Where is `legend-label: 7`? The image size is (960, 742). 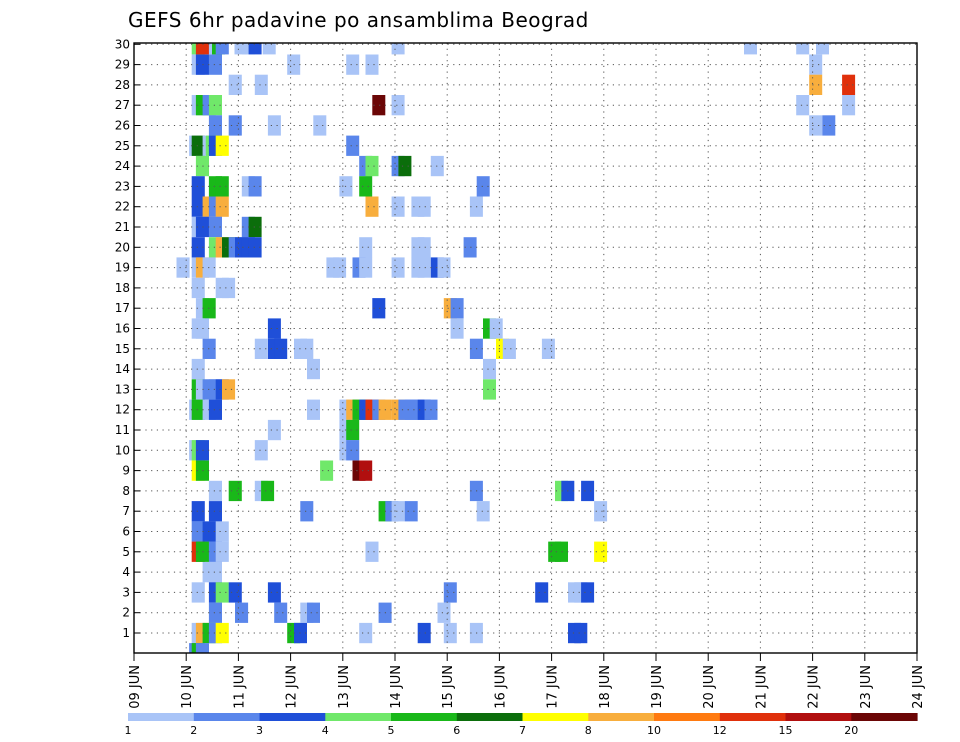
legend-label: 7 is located at coordinates (522, 730).